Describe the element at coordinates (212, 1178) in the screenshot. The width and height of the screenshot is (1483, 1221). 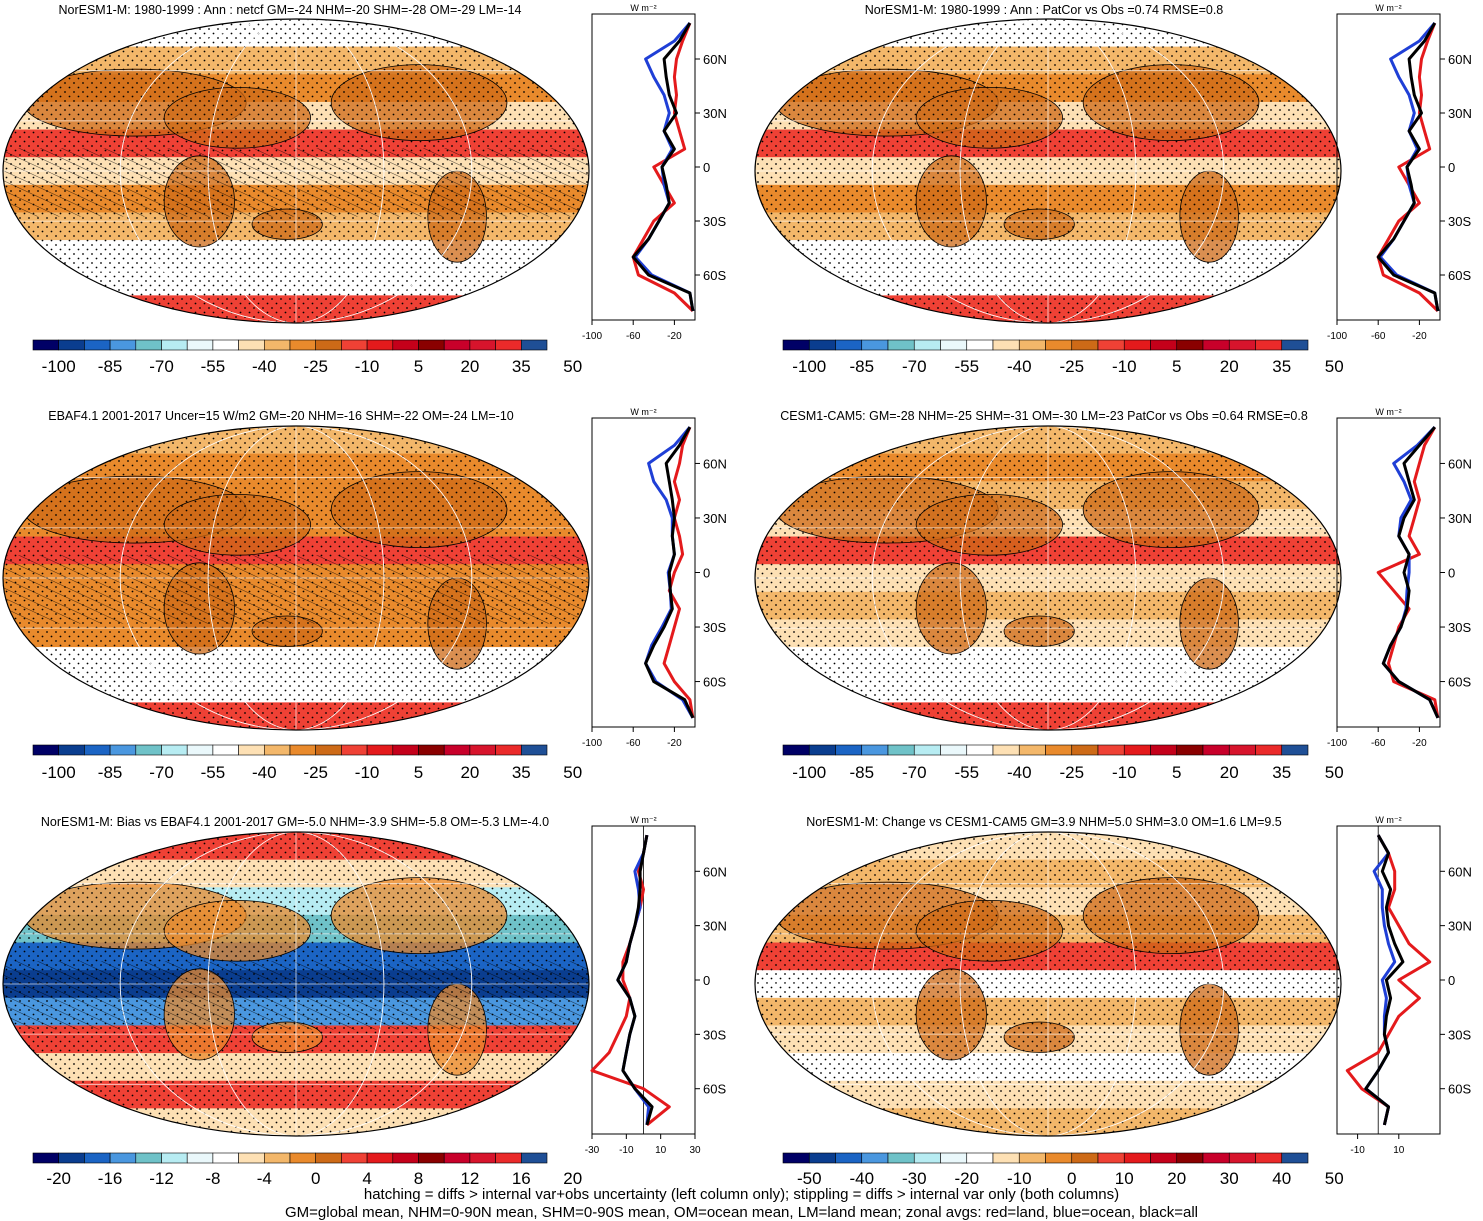
I see `colorbar-label: -8` at that location.